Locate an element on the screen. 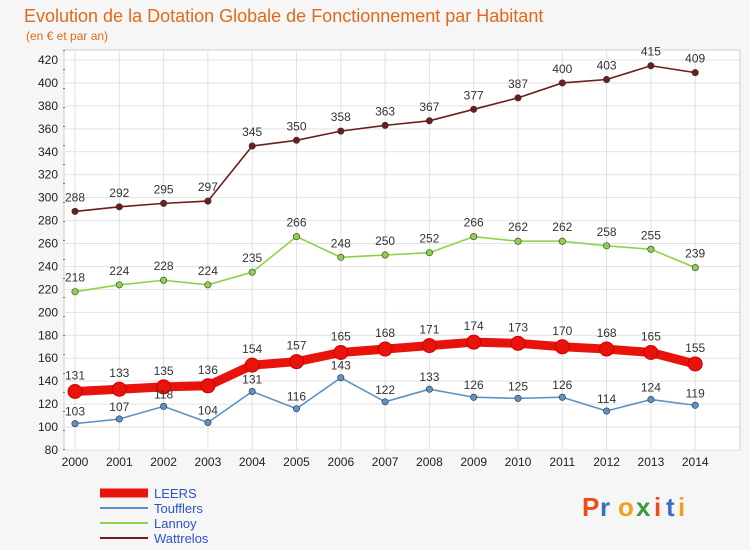  data-label-lannoy: 248 is located at coordinates (341, 243).